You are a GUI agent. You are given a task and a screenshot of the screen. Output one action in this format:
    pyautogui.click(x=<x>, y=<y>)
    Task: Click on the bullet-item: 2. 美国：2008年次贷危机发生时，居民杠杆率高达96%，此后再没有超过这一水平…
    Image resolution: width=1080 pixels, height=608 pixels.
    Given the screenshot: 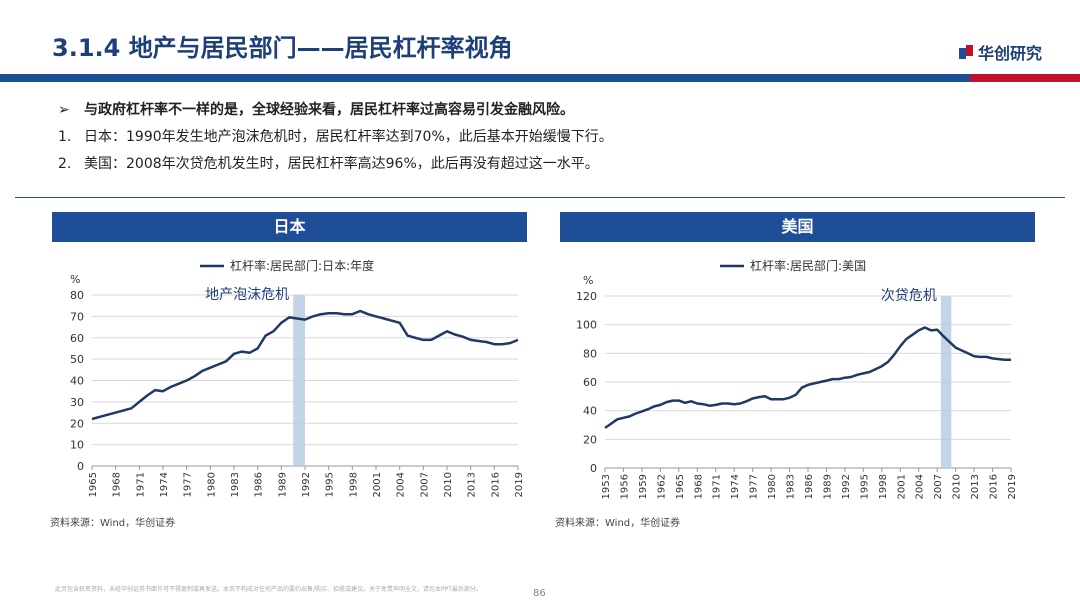 What is the action you would take?
    pyautogui.click(x=335, y=164)
    